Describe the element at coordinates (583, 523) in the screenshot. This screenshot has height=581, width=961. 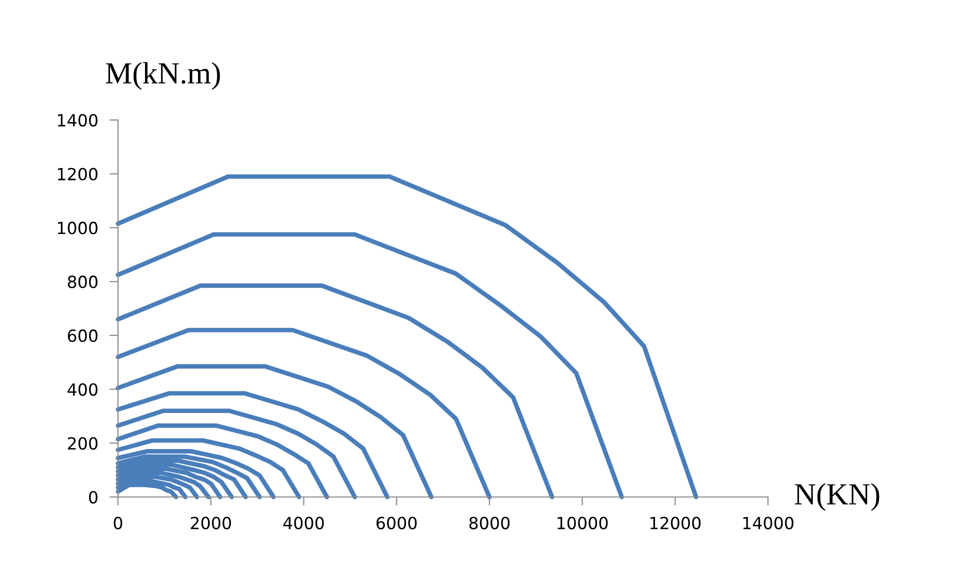
I see `x-tick-label: 10000` at that location.